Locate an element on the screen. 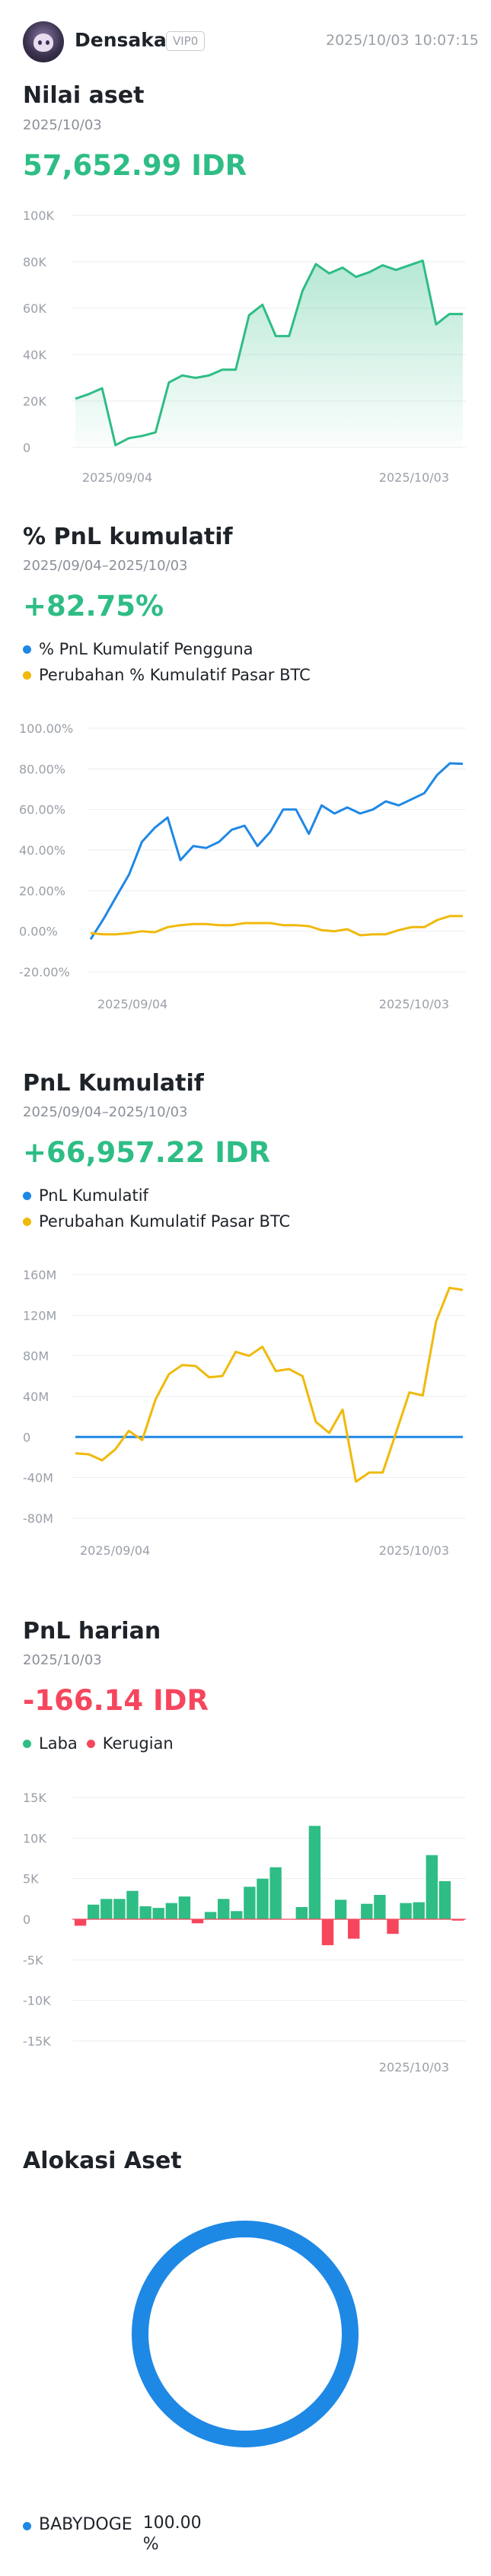 The width and height of the screenshot is (491, 2576). y-tick-label: -10K is located at coordinates (37, 2001).